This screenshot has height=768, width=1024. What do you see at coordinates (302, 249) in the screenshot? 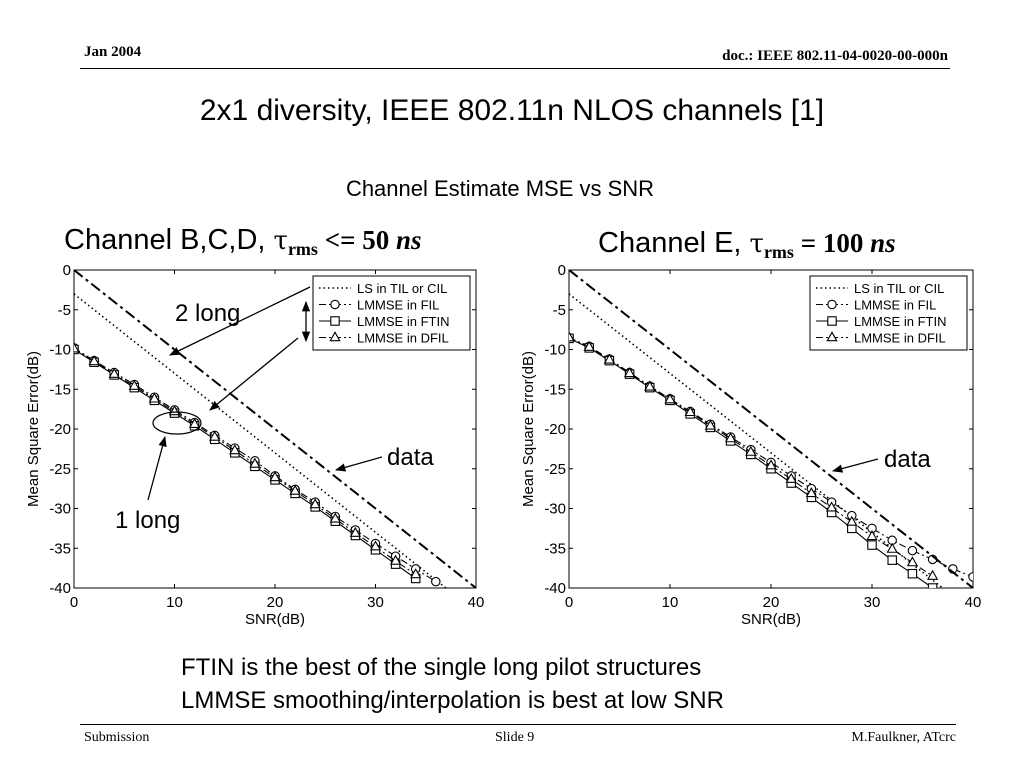
I see `rms-subscript: rms` at bounding box center [302, 249].